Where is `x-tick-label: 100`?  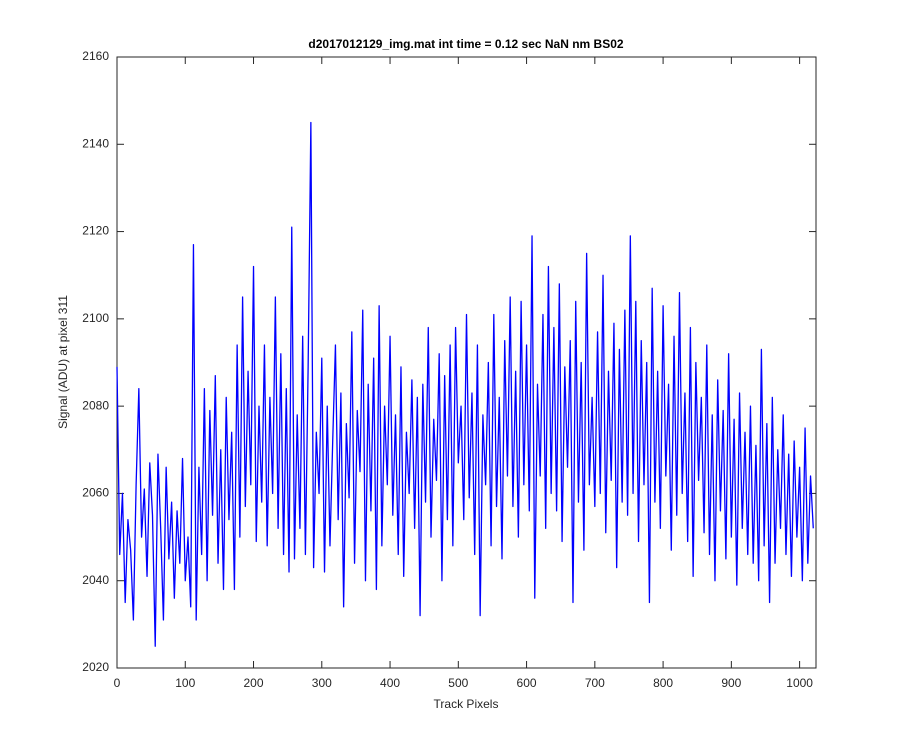 x-tick-label: 100 is located at coordinates (185, 683).